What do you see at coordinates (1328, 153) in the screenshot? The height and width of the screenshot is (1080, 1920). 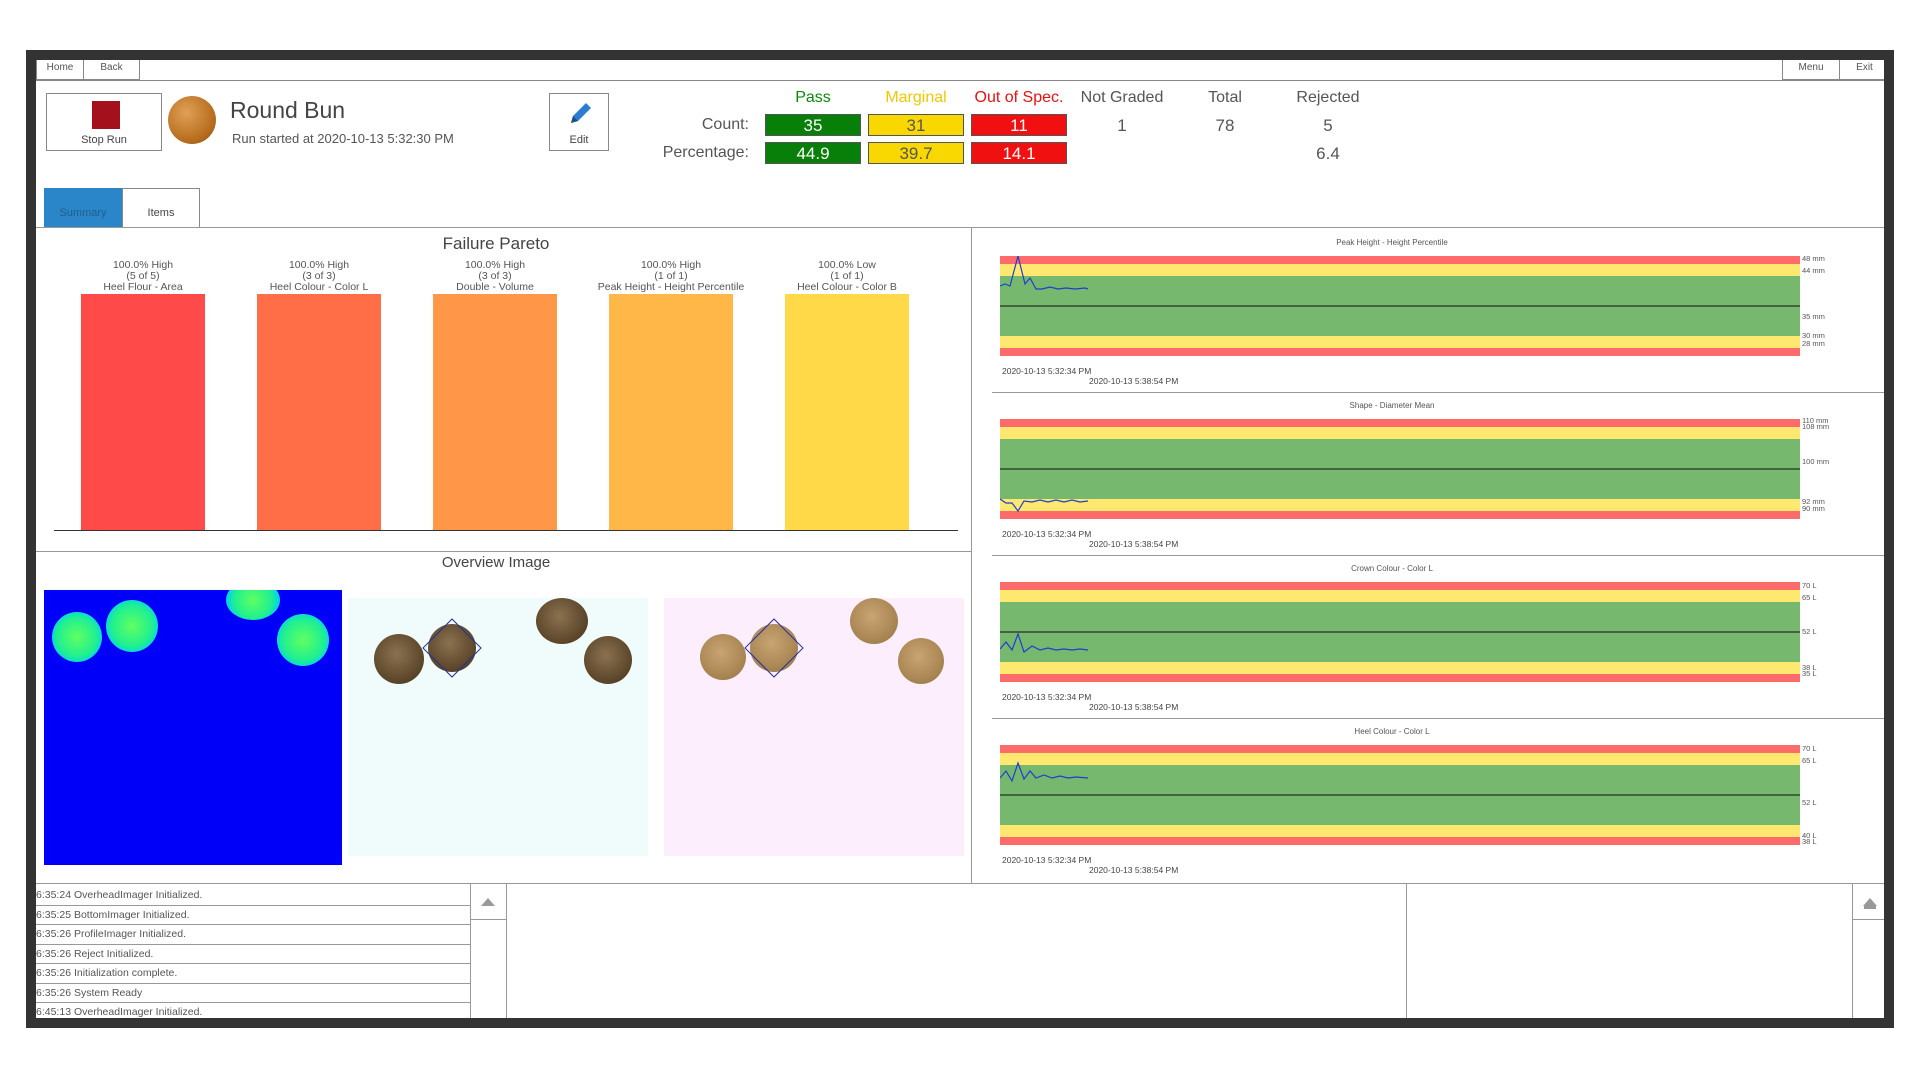 I see `rejected-percentage: 6.4` at bounding box center [1328, 153].